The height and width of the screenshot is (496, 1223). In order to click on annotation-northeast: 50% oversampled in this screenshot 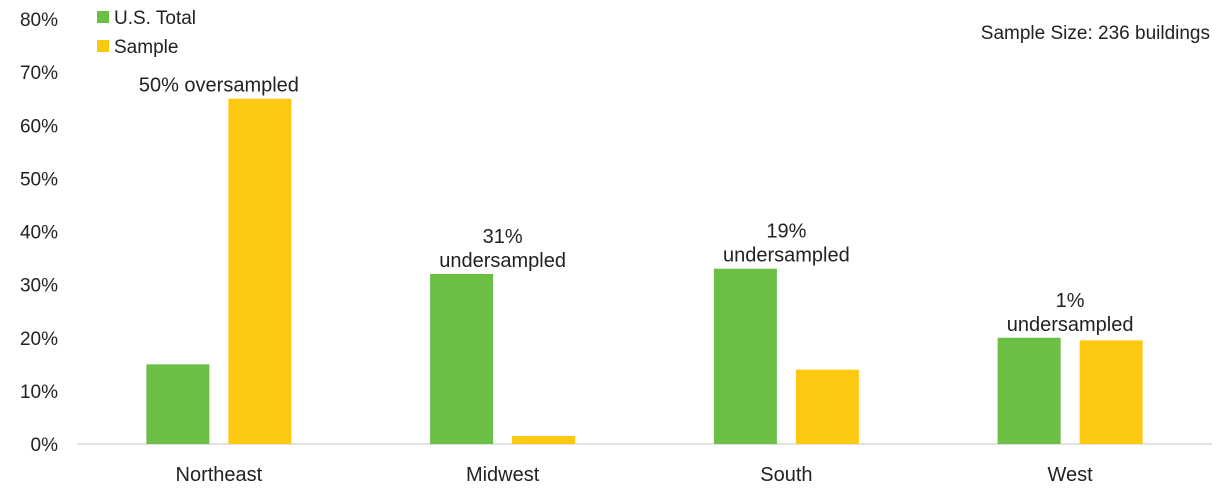, I will do `click(219, 86)`.